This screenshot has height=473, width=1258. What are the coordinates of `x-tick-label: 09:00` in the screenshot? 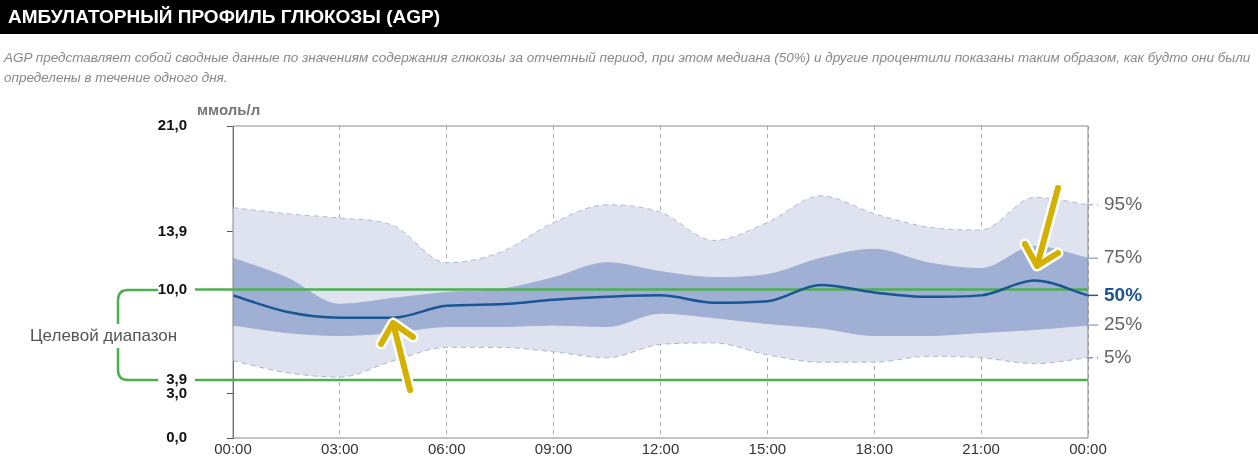 It's located at (553, 449).